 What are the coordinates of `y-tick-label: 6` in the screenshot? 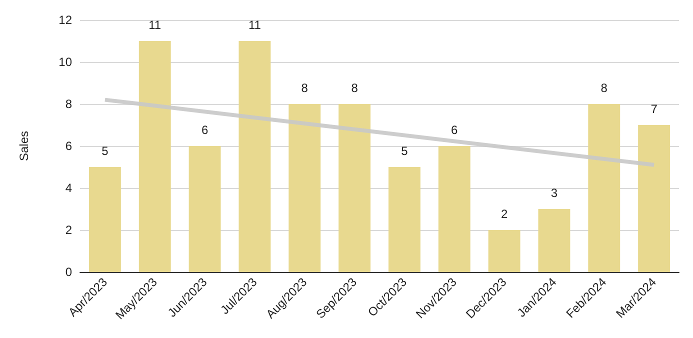 It's located at (68, 146).